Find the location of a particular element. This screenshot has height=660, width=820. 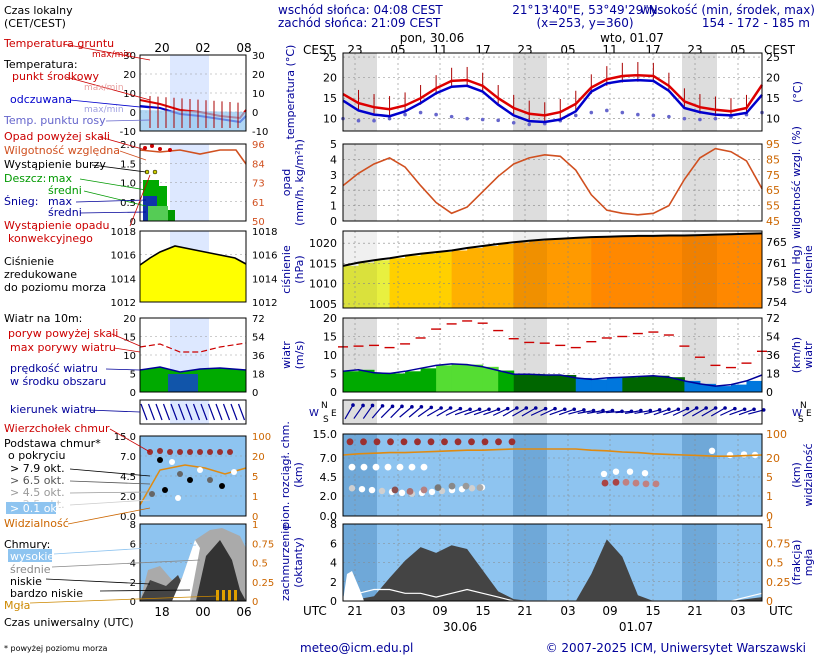

legend-y2-tick: 5 is located at coordinates (255, 477).